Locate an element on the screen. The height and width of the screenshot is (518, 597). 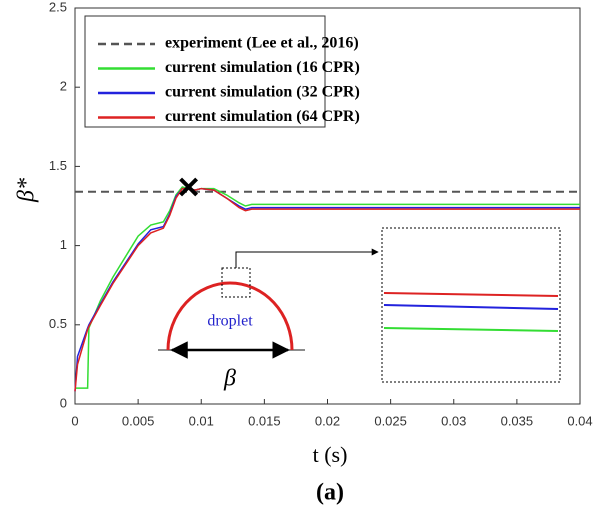
peak-marker-stroke is located at coordinates (189, 187).